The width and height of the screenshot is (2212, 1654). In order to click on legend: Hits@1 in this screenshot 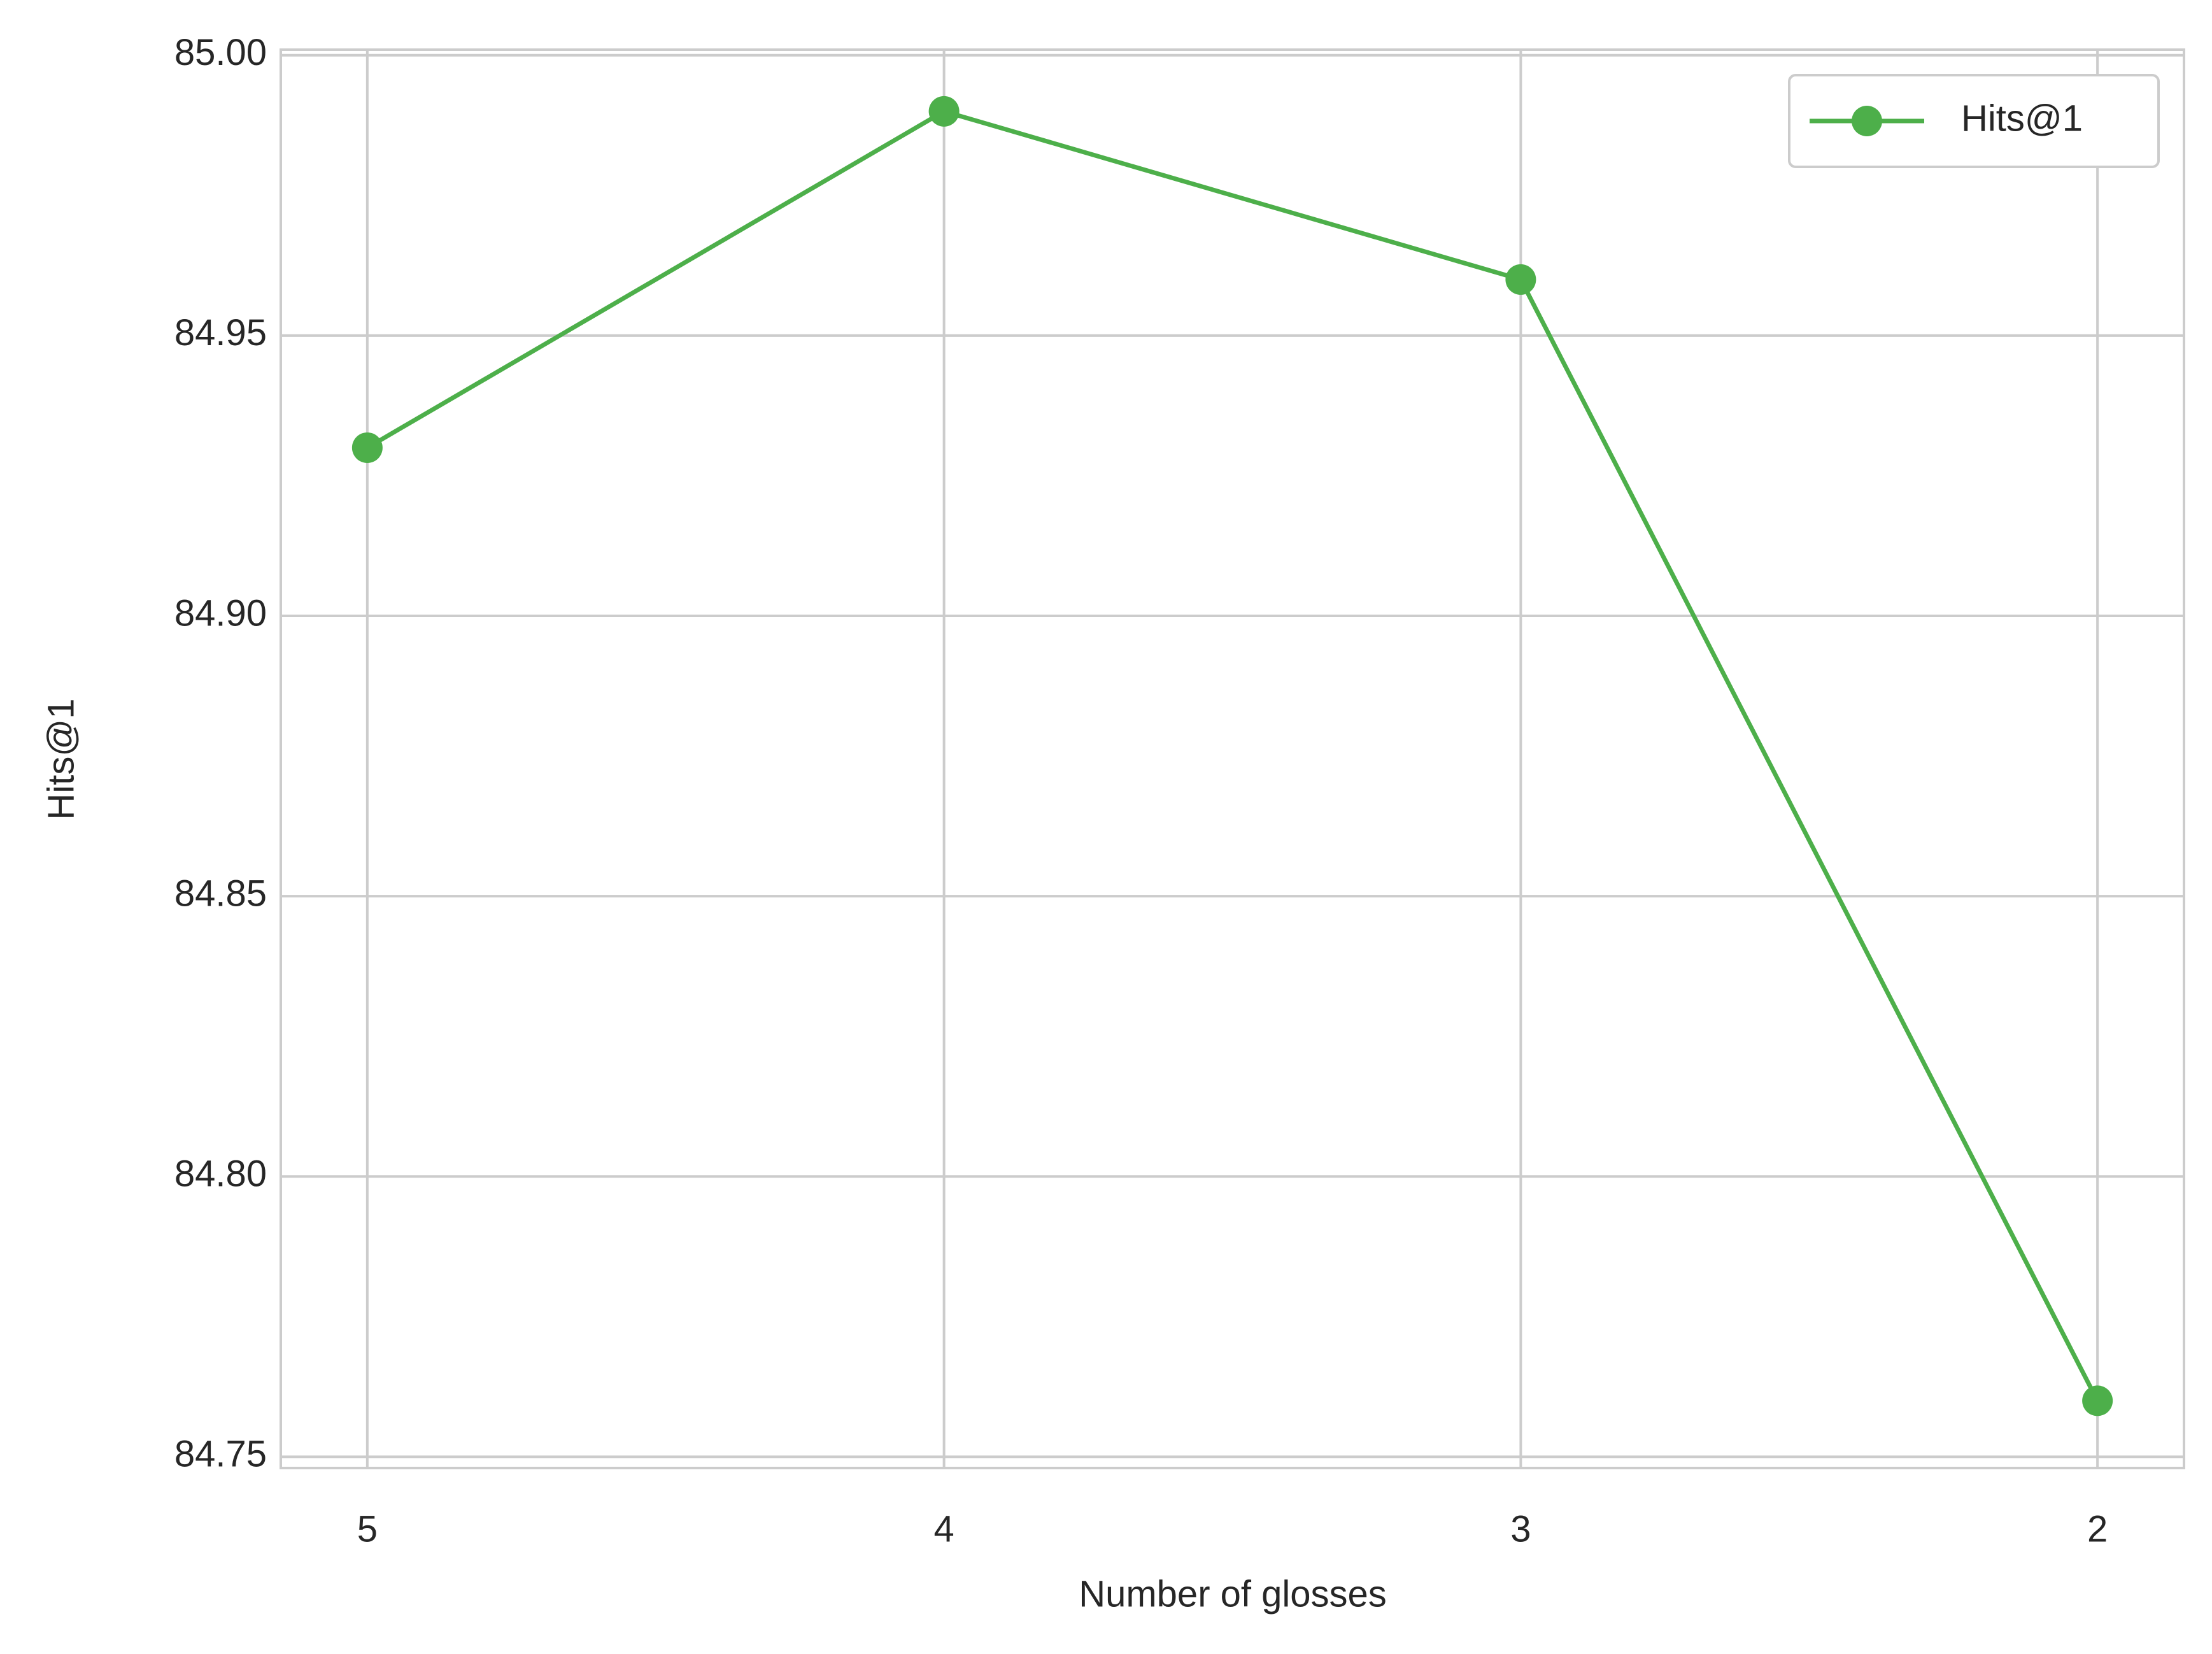, I will do `click(1974, 121)`.